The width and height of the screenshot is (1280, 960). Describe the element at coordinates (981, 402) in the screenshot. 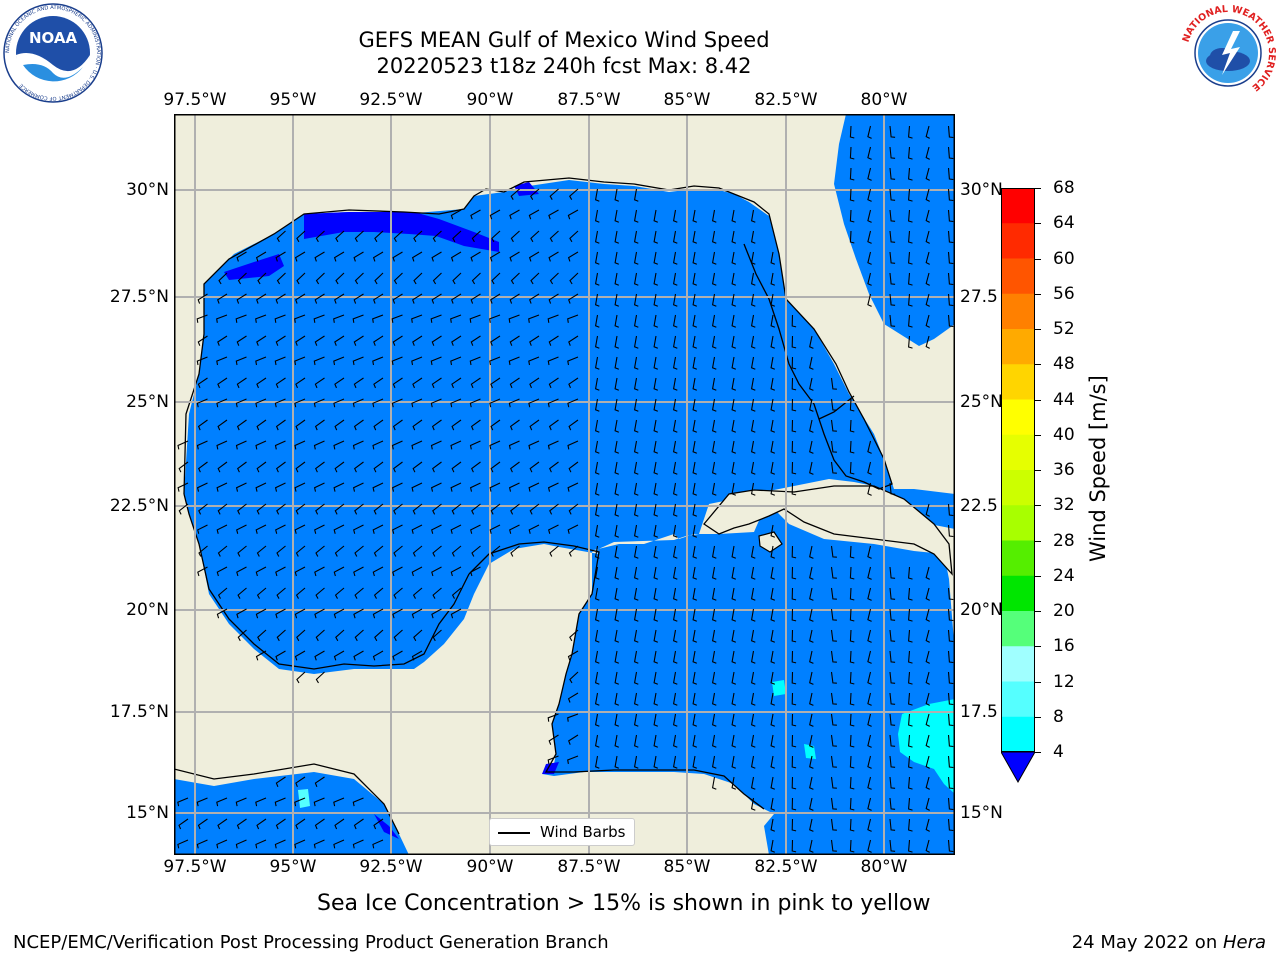

I see `lat-label-right: 25°N` at that location.